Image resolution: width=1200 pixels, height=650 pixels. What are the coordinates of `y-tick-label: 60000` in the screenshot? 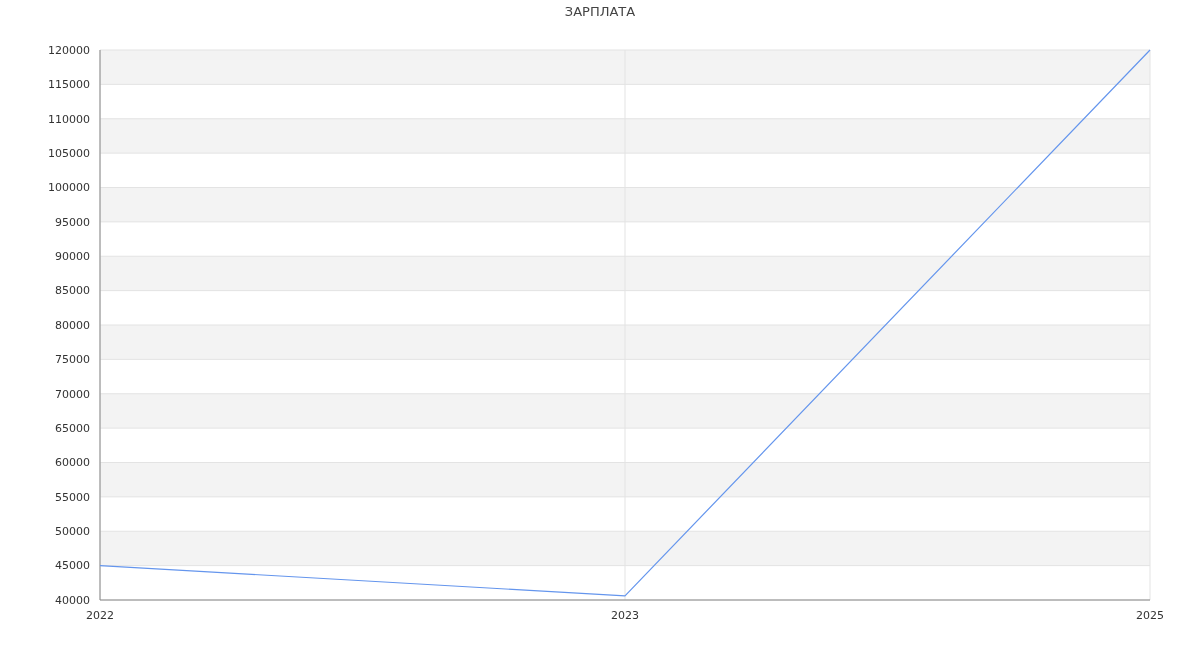 It's located at (72, 463).